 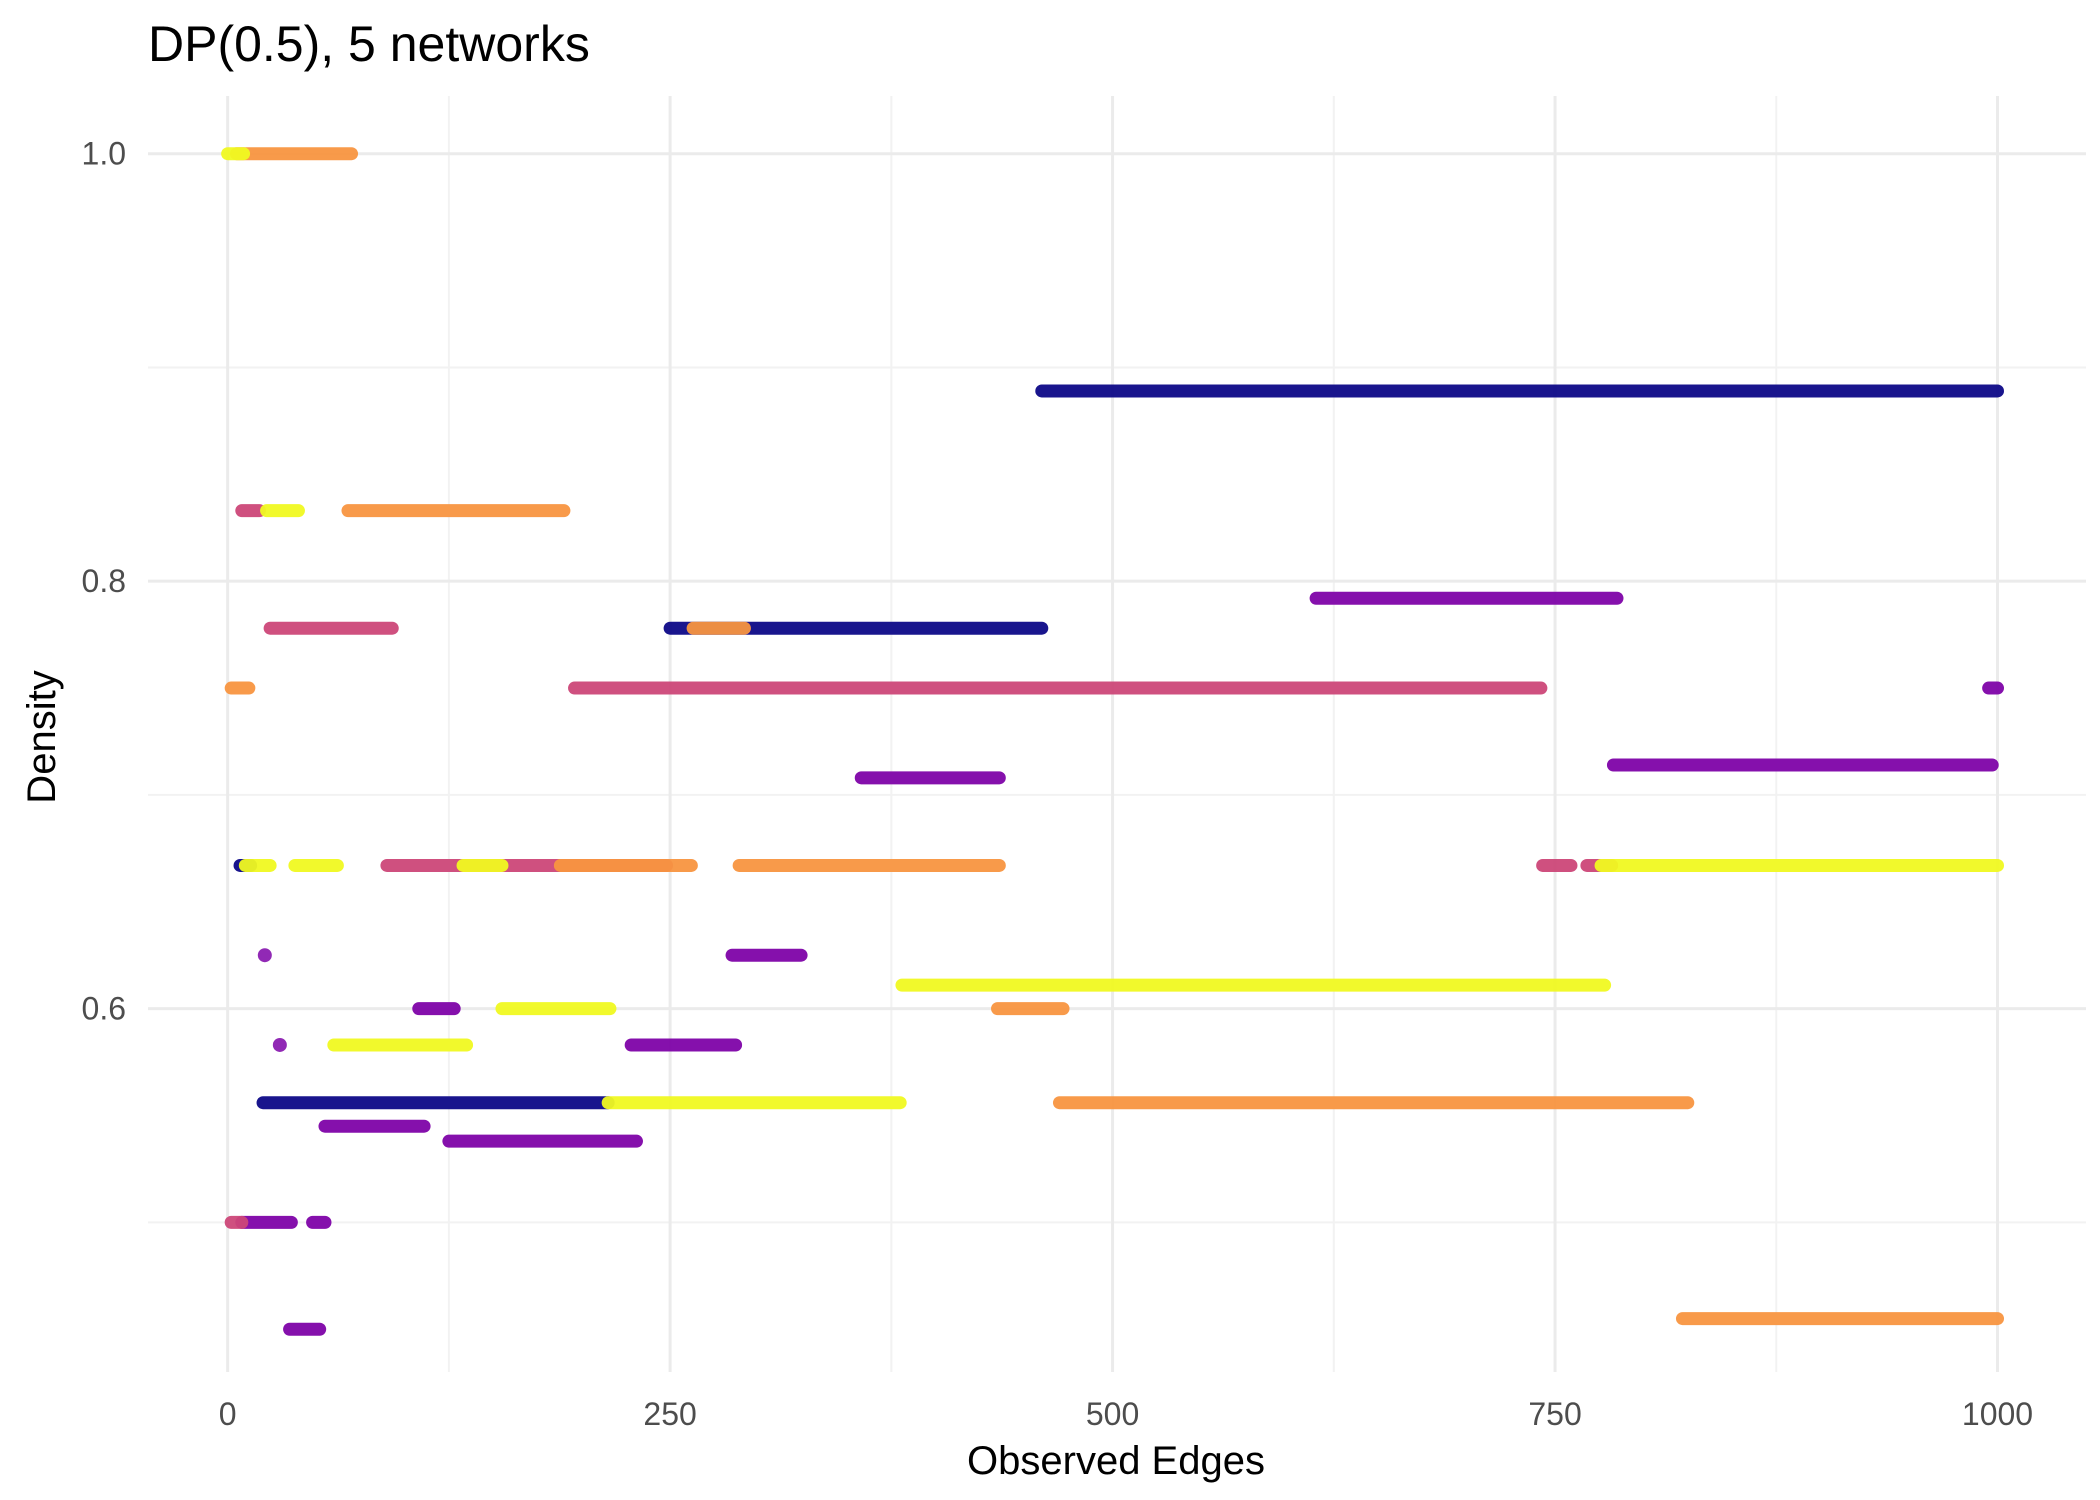 What do you see at coordinates (369, 44) in the screenshot?
I see `chart-title: DP(0.5), 5 networks` at bounding box center [369, 44].